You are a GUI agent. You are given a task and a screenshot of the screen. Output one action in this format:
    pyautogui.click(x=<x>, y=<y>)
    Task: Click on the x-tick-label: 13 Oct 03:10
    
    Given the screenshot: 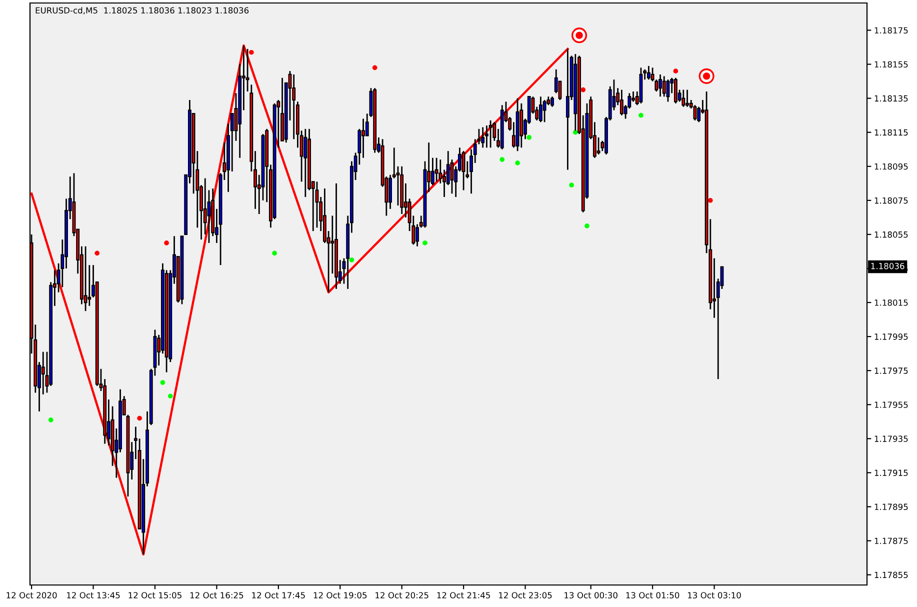 What is the action you would take?
    pyautogui.click(x=714, y=595)
    